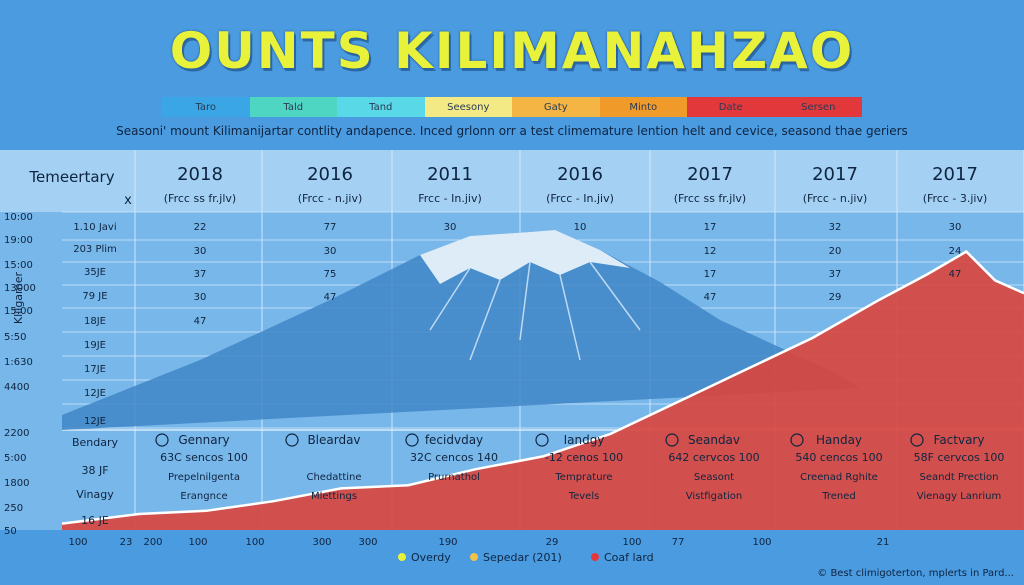  I want to click on y-tick-label: 10:00, so click(18, 217).